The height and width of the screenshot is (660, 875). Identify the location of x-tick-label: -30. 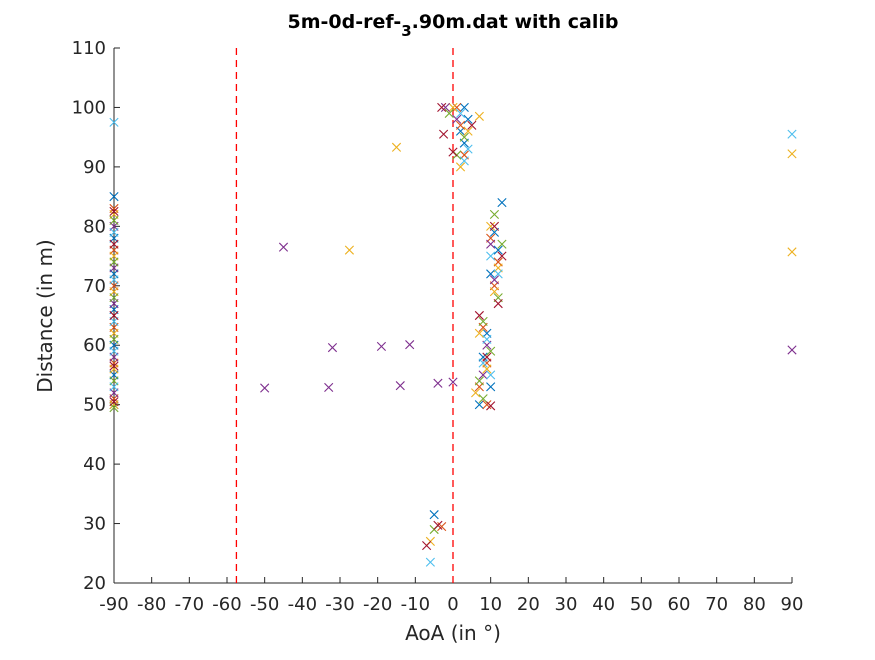
(339, 604).